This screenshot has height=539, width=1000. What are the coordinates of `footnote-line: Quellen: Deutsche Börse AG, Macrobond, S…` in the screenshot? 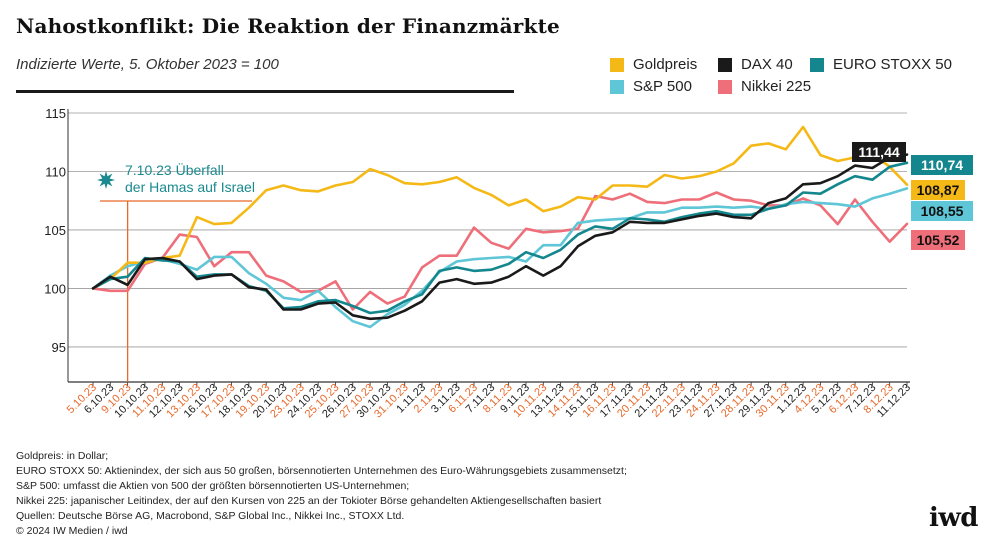 It's located at (210, 516).